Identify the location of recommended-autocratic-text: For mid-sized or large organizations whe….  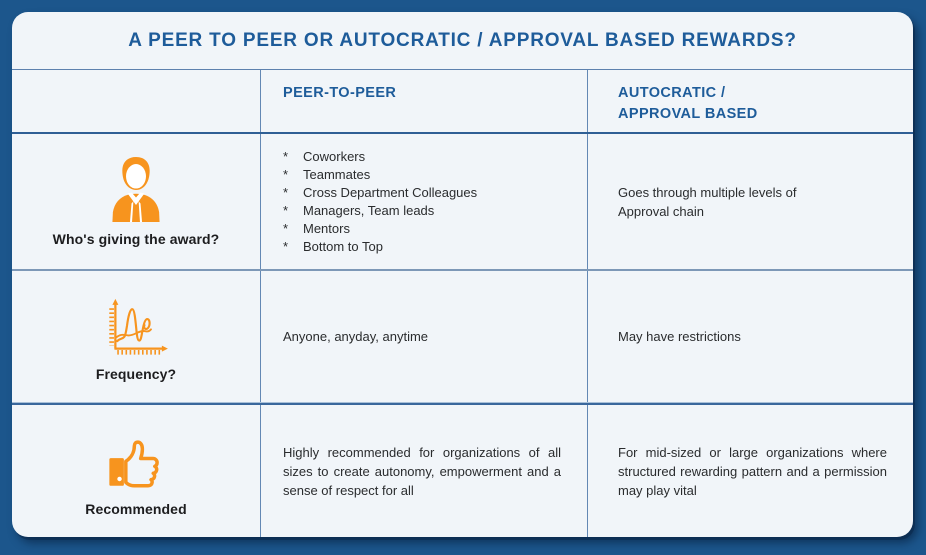
(750, 471).